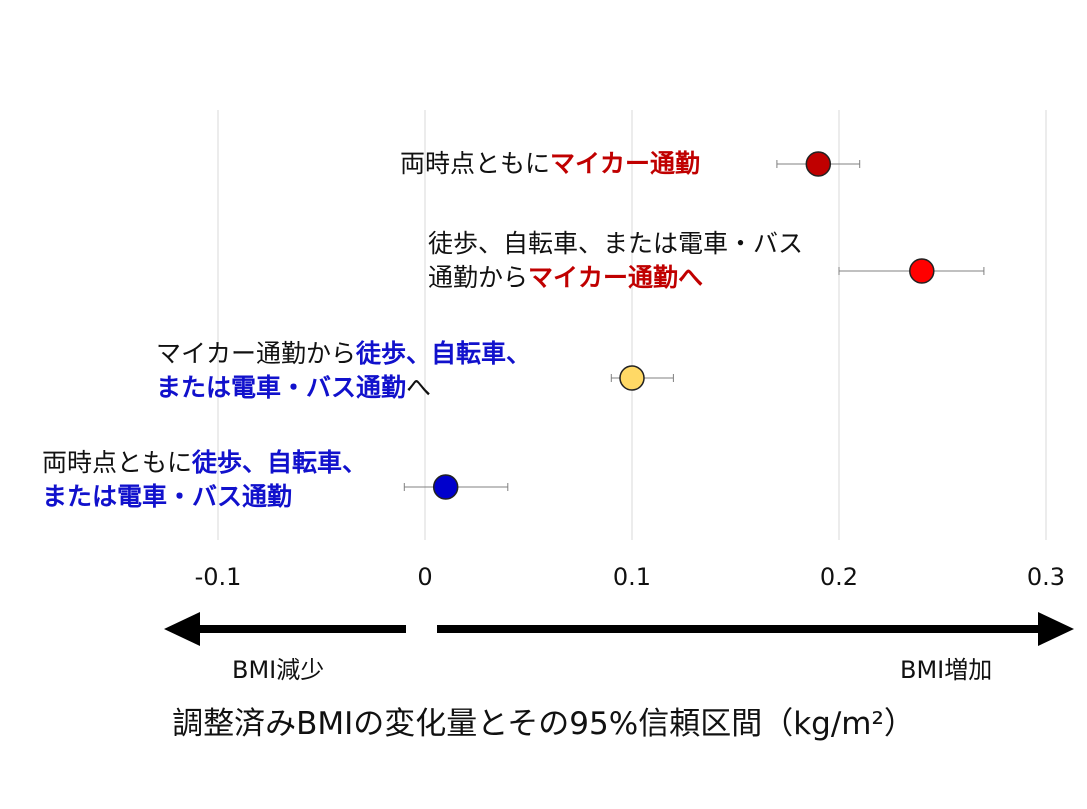 Image resolution: width=1087 pixels, height=809 pixels. I want to click on row-label-4-text: 両時点ともに, so click(117, 462).